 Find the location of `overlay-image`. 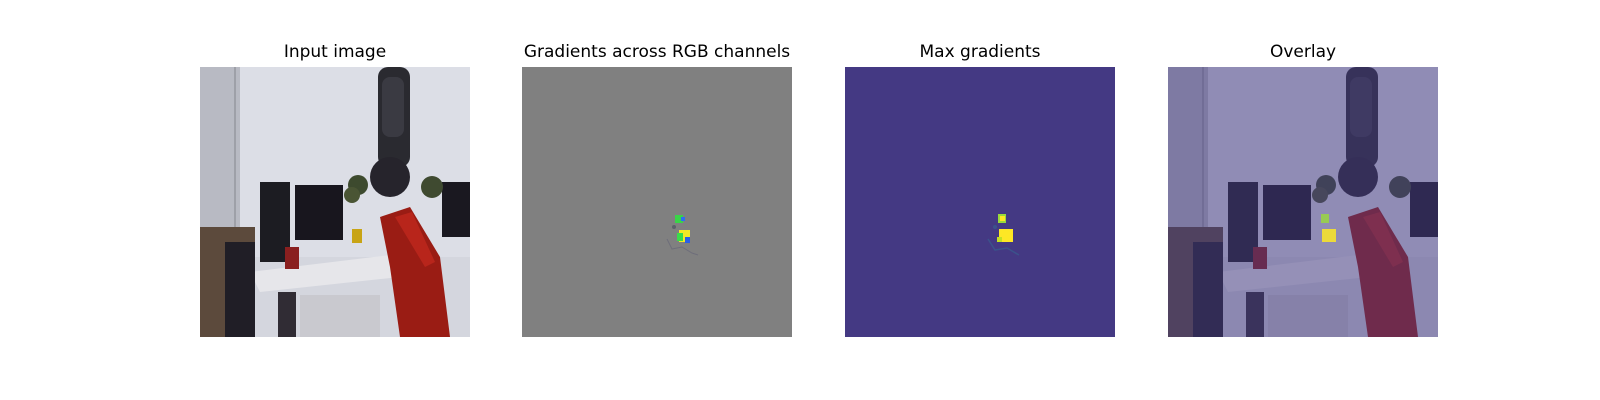

overlay-image is located at coordinates (1303, 202).